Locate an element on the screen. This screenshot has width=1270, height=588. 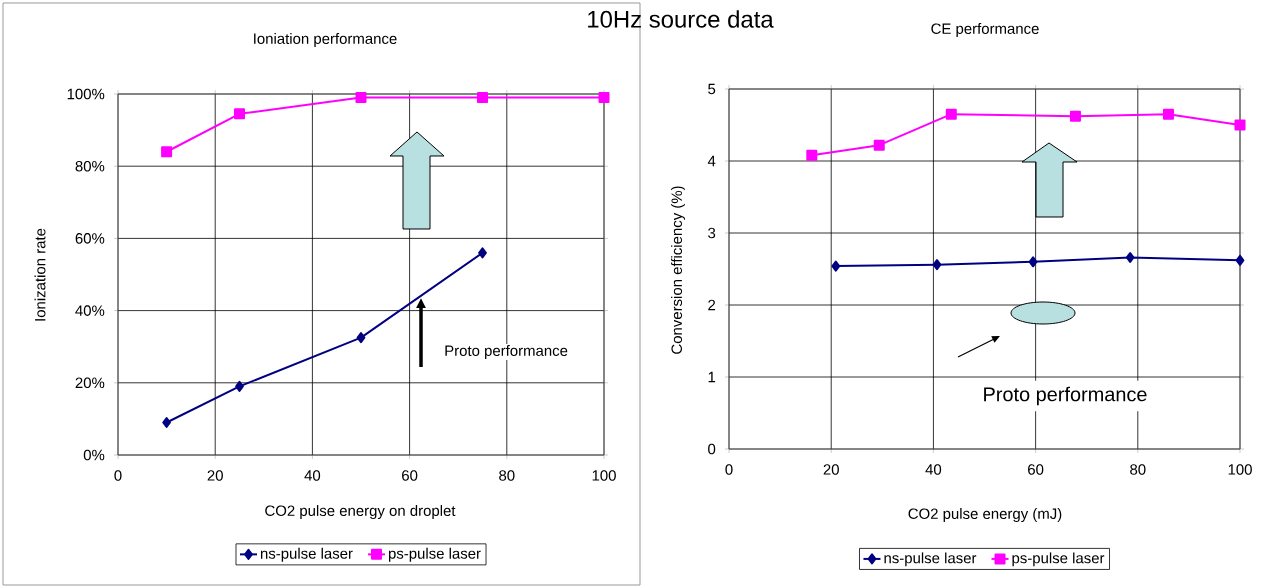
y-axis-title: Ionization rate is located at coordinates (40, 274).